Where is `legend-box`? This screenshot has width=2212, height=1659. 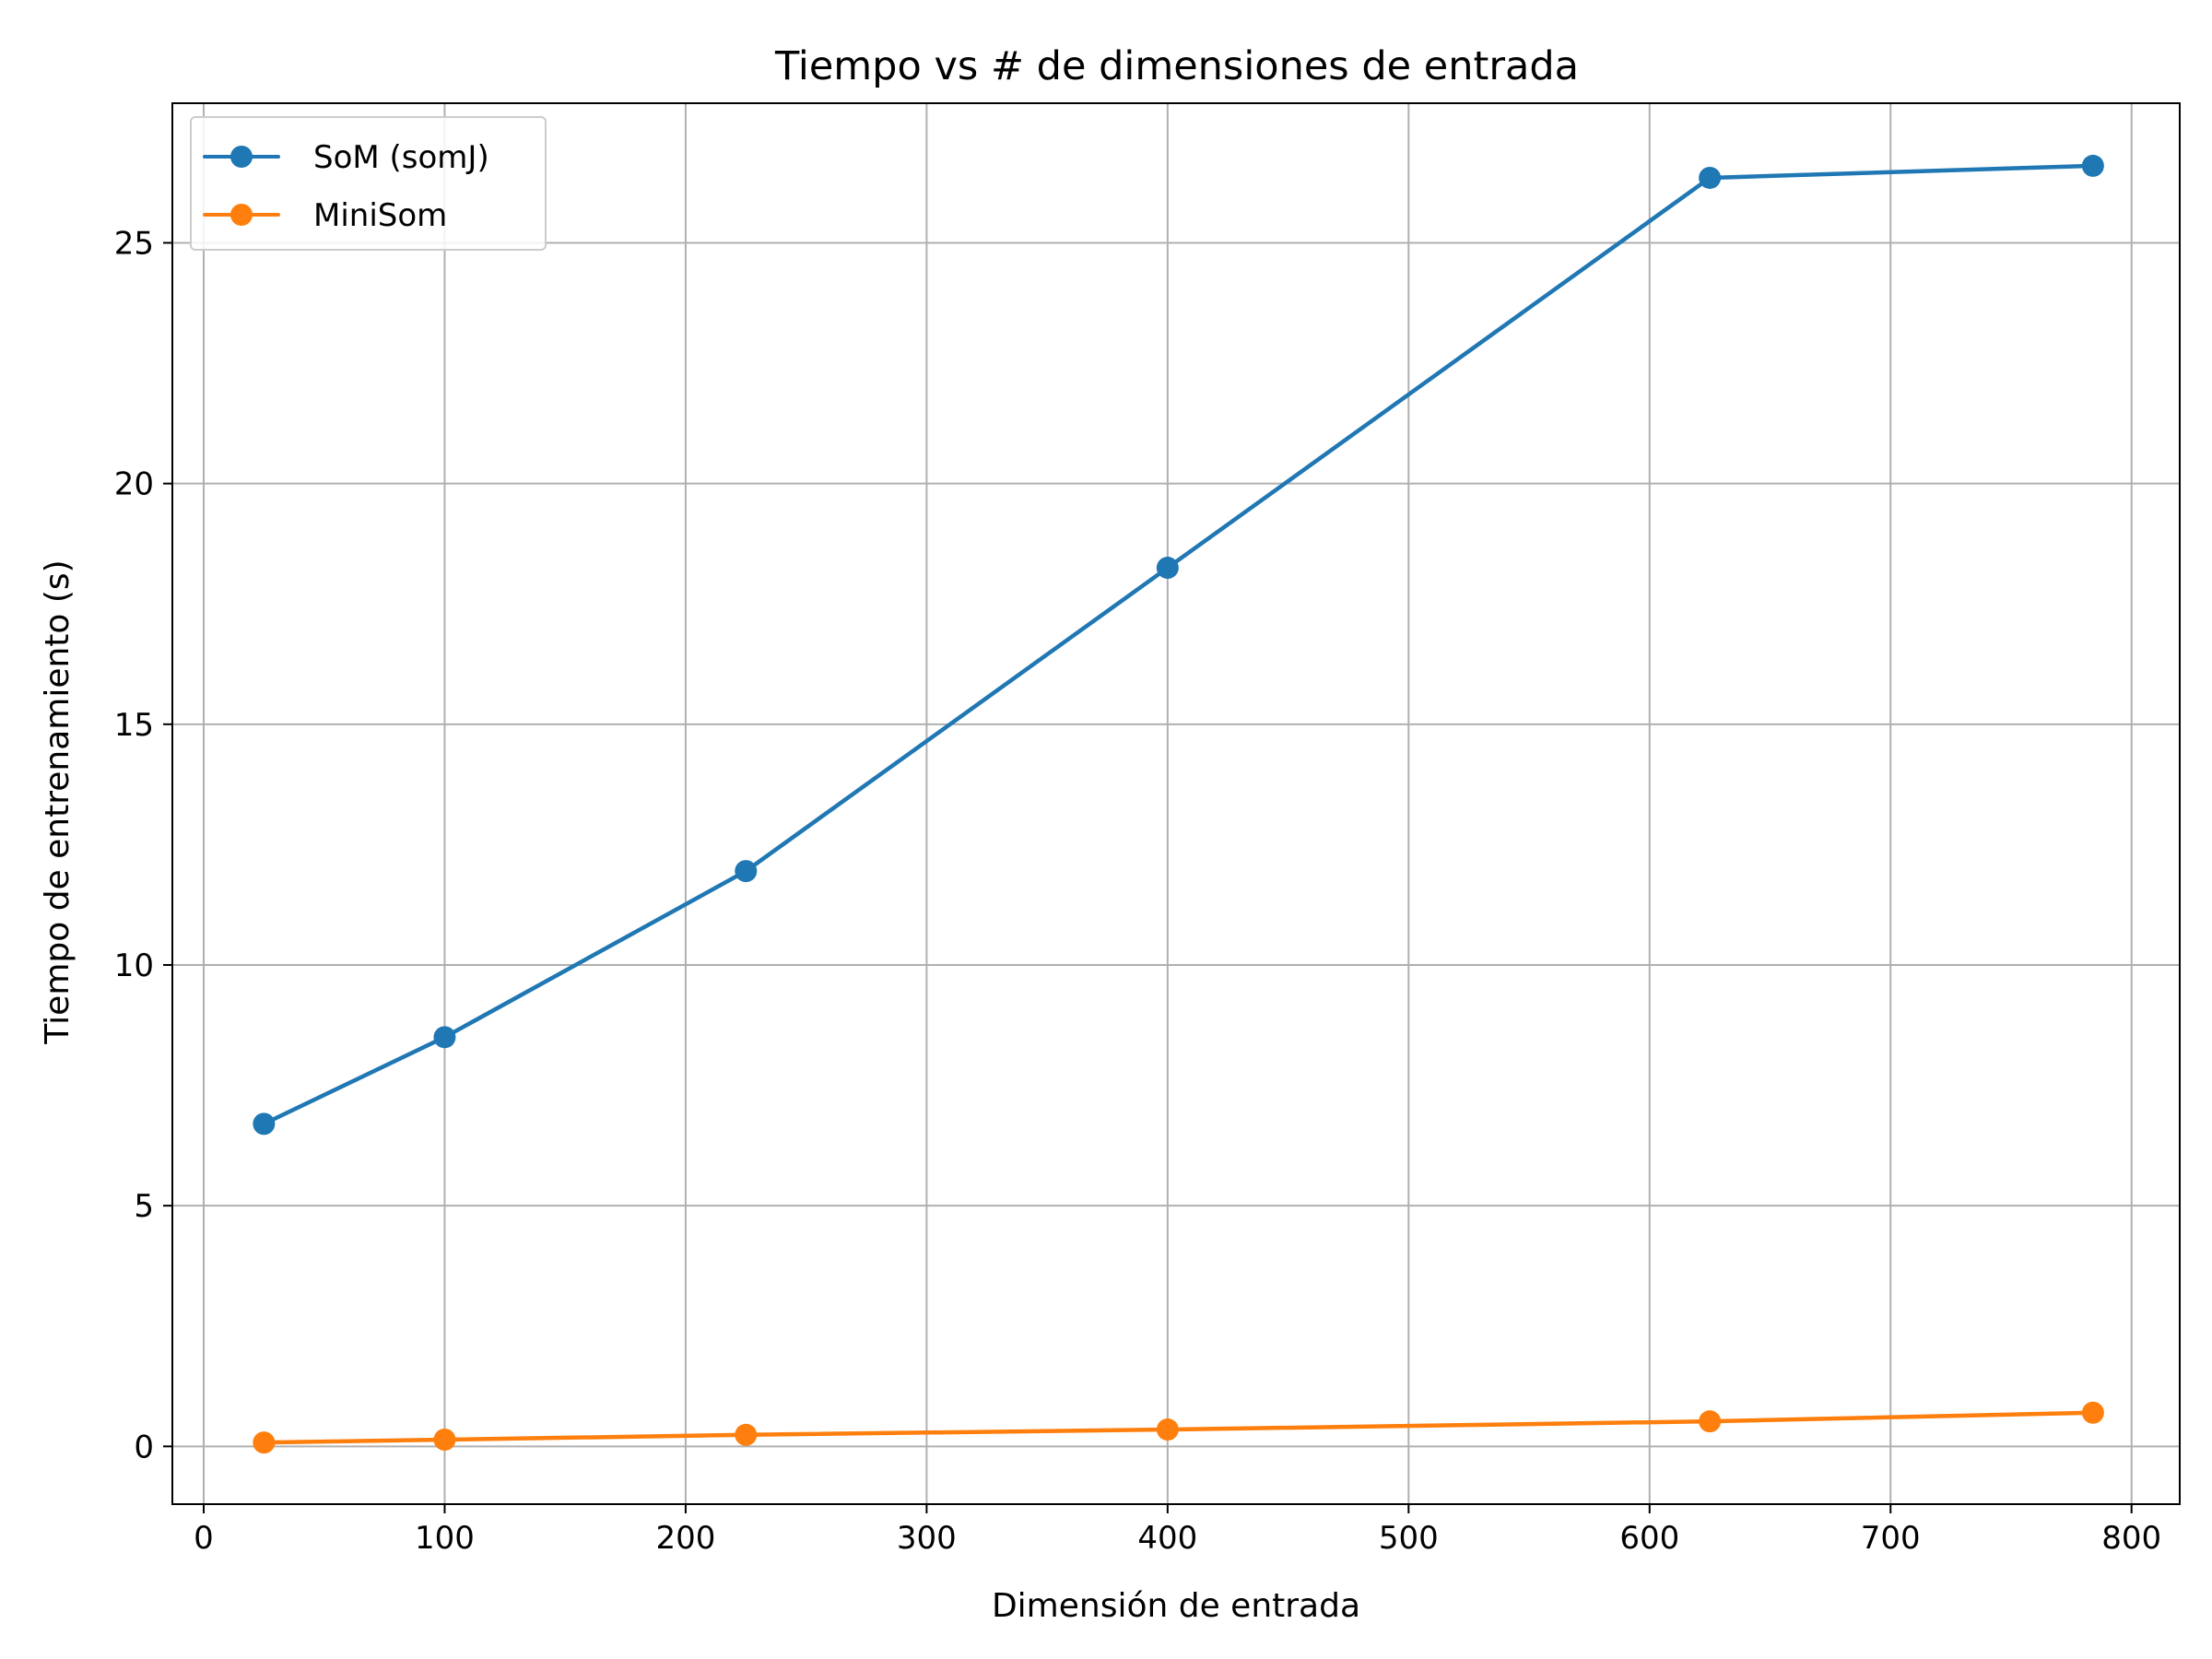 legend-box is located at coordinates (368, 183).